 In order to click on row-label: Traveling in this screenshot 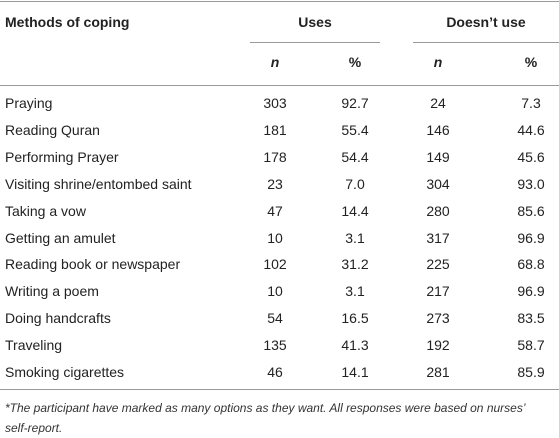, I will do `click(34, 345)`.